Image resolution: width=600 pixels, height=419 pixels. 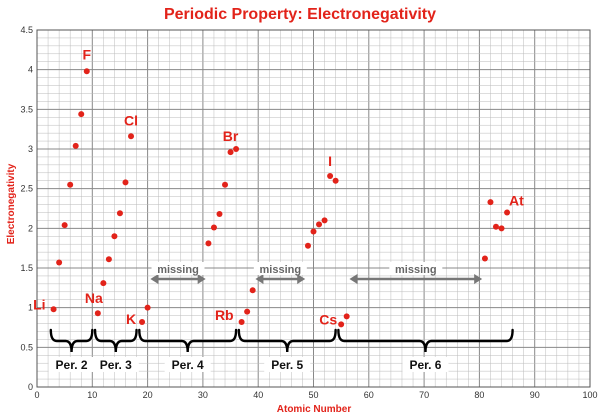 What do you see at coordinates (94, 298) in the screenshot?
I see `element-label: Na` at bounding box center [94, 298].